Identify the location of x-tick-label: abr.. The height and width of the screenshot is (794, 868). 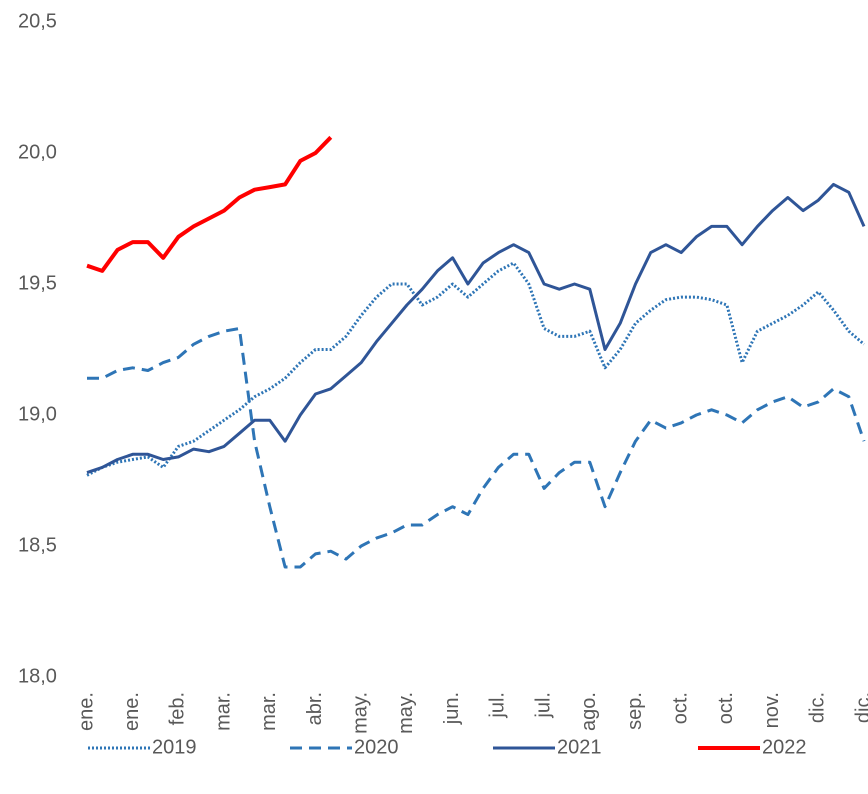
(315, 708).